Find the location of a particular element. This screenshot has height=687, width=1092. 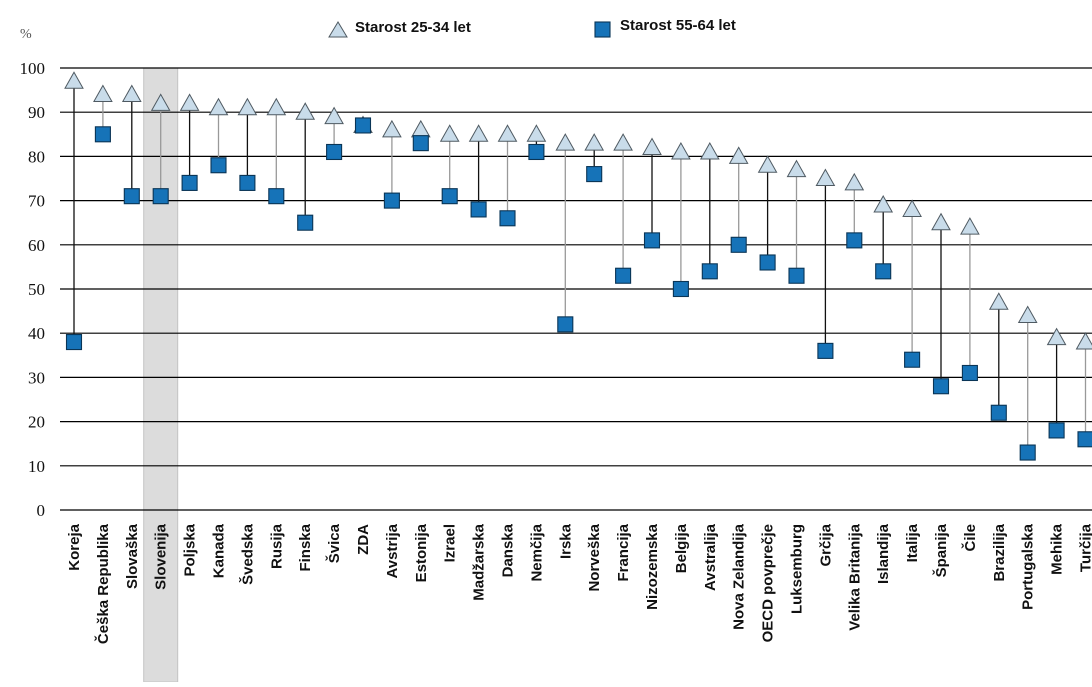

x-tick-label: Brazilija is located at coordinates (999, 552).